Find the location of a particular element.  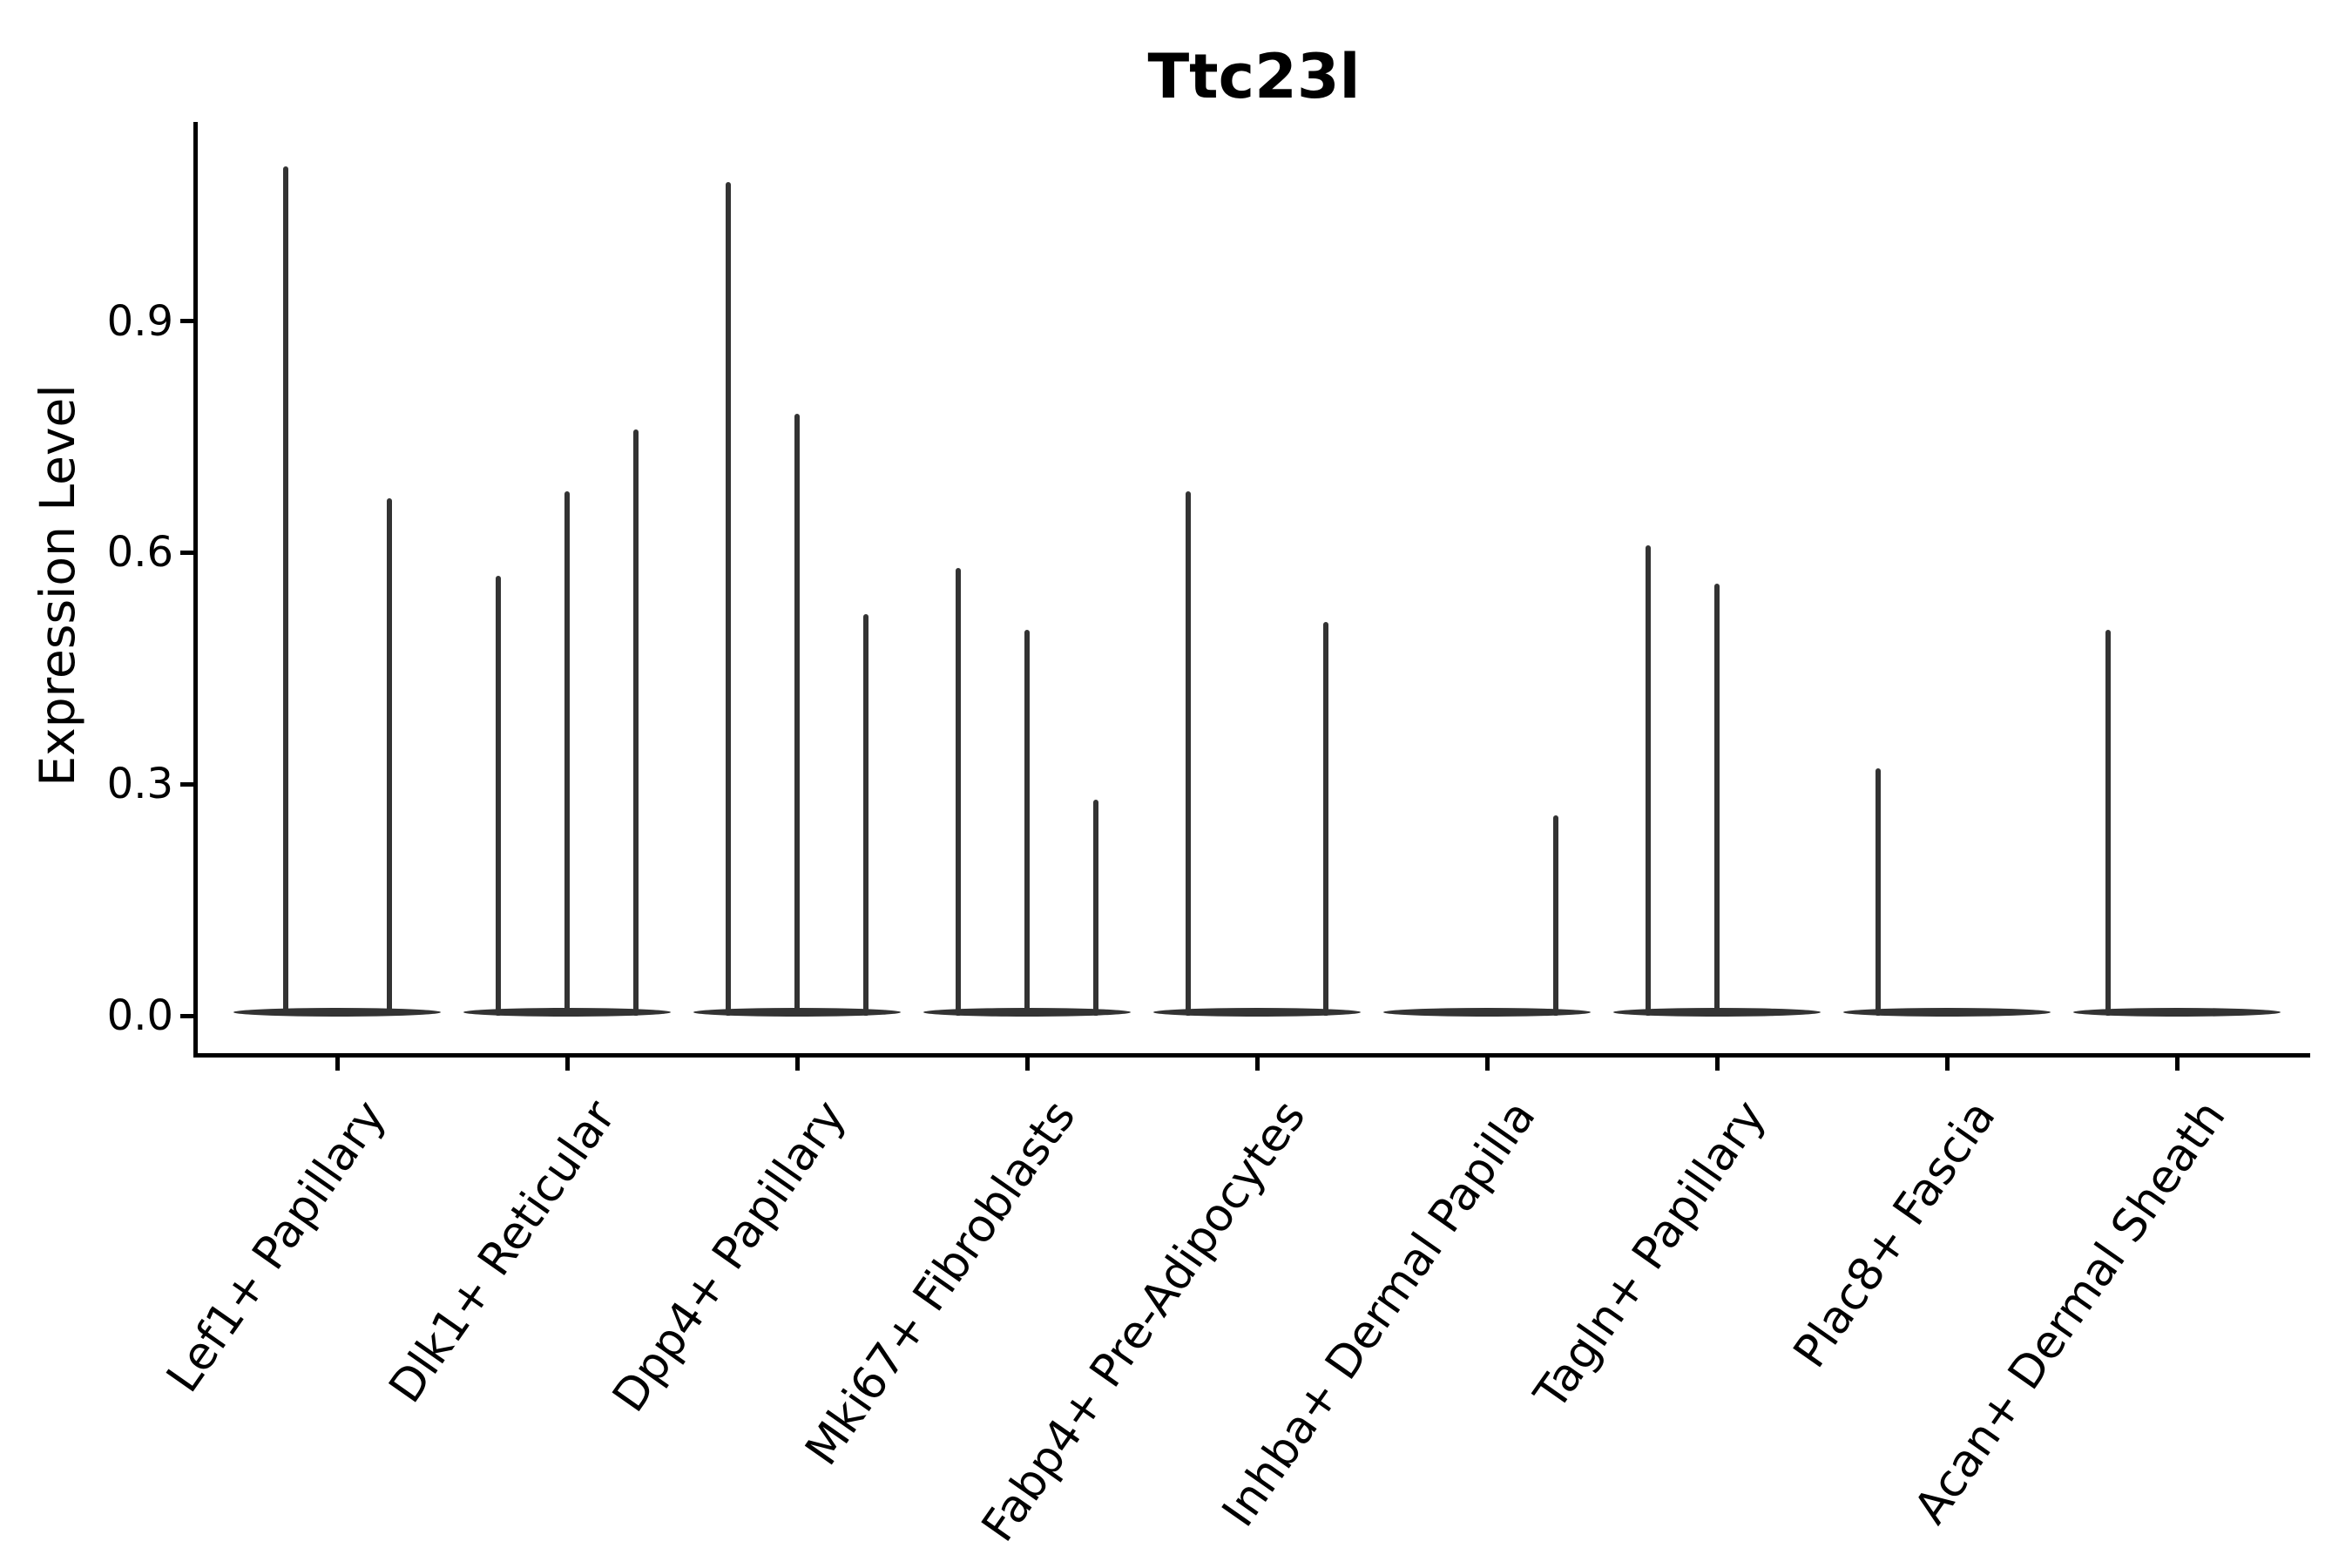

y-axis-label: Expression Level is located at coordinates (58, 585).